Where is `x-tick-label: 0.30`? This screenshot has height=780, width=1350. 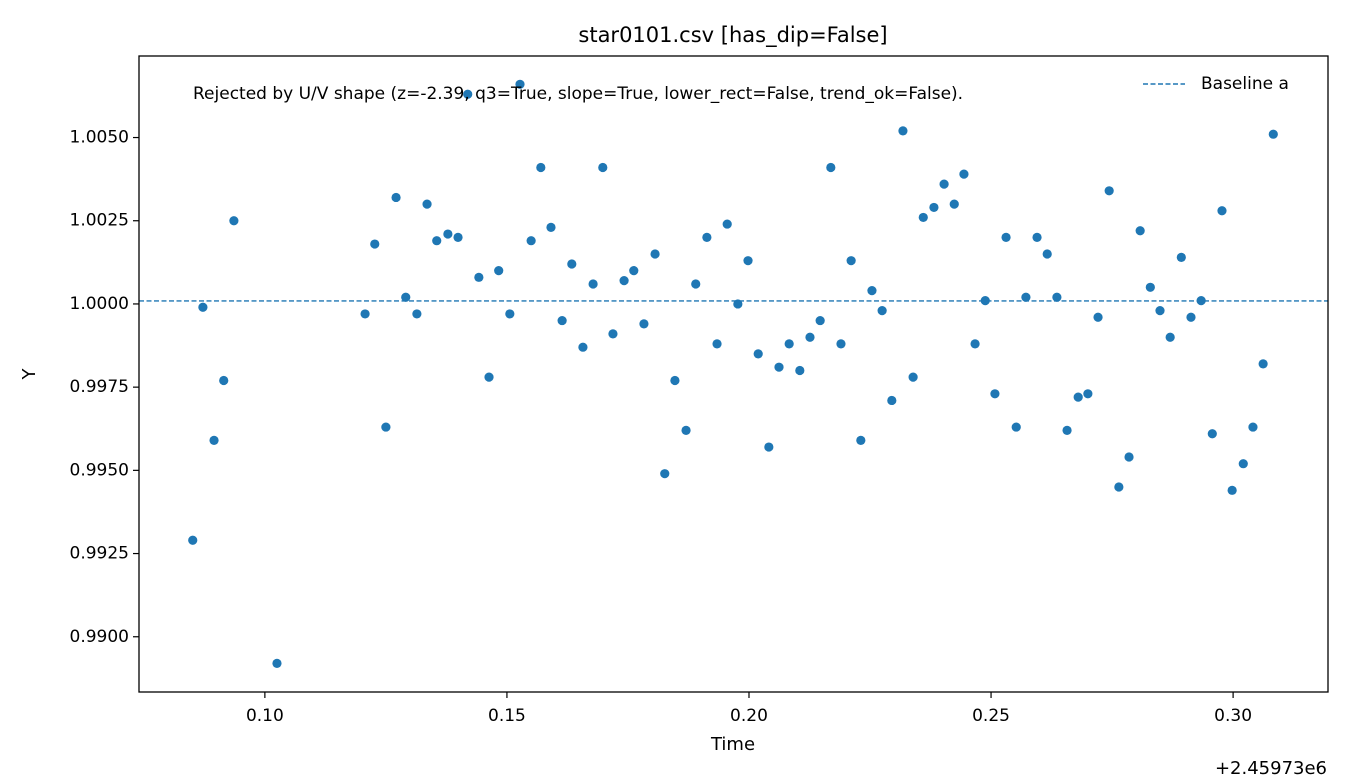 x-tick-label: 0.30 is located at coordinates (1233, 716).